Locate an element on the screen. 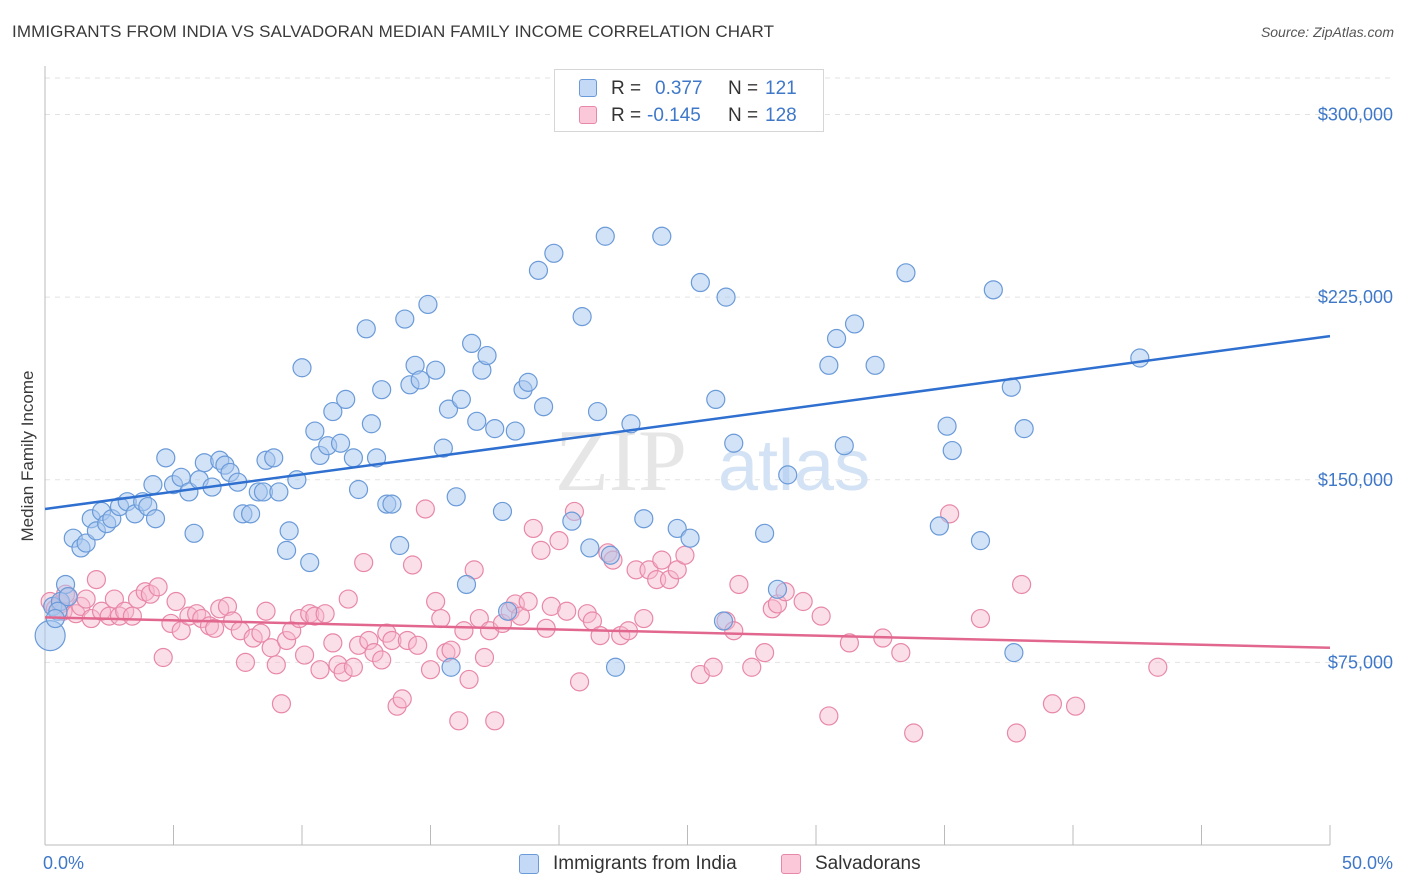  y-axis-label: Median Family Income is located at coordinates (27, 455).